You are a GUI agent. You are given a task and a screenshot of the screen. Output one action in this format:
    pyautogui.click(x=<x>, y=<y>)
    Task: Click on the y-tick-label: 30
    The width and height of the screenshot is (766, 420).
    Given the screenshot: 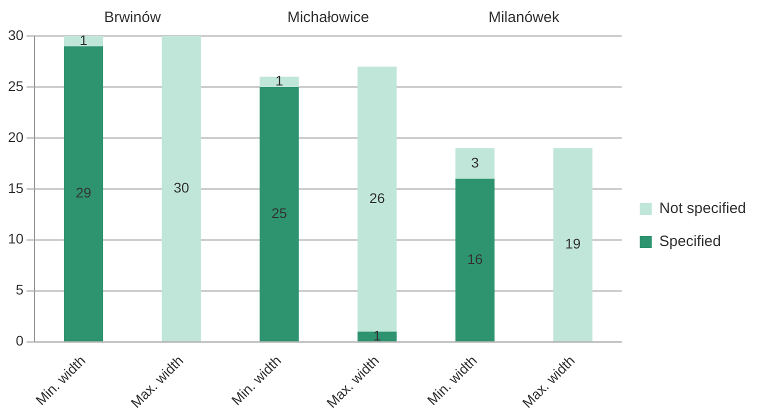 What is the action you would take?
    pyautogui.click(x=16, y=34)
    